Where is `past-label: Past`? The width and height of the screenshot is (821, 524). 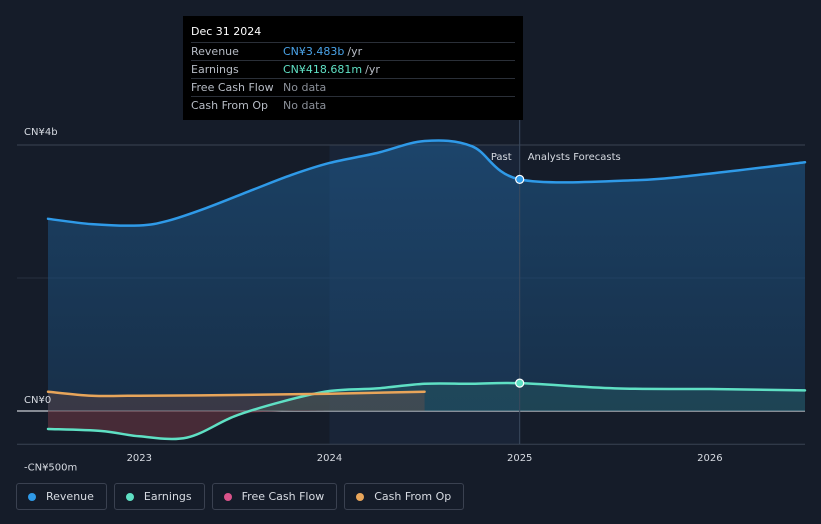 past-label: Past is located at coordinates (501, 157).